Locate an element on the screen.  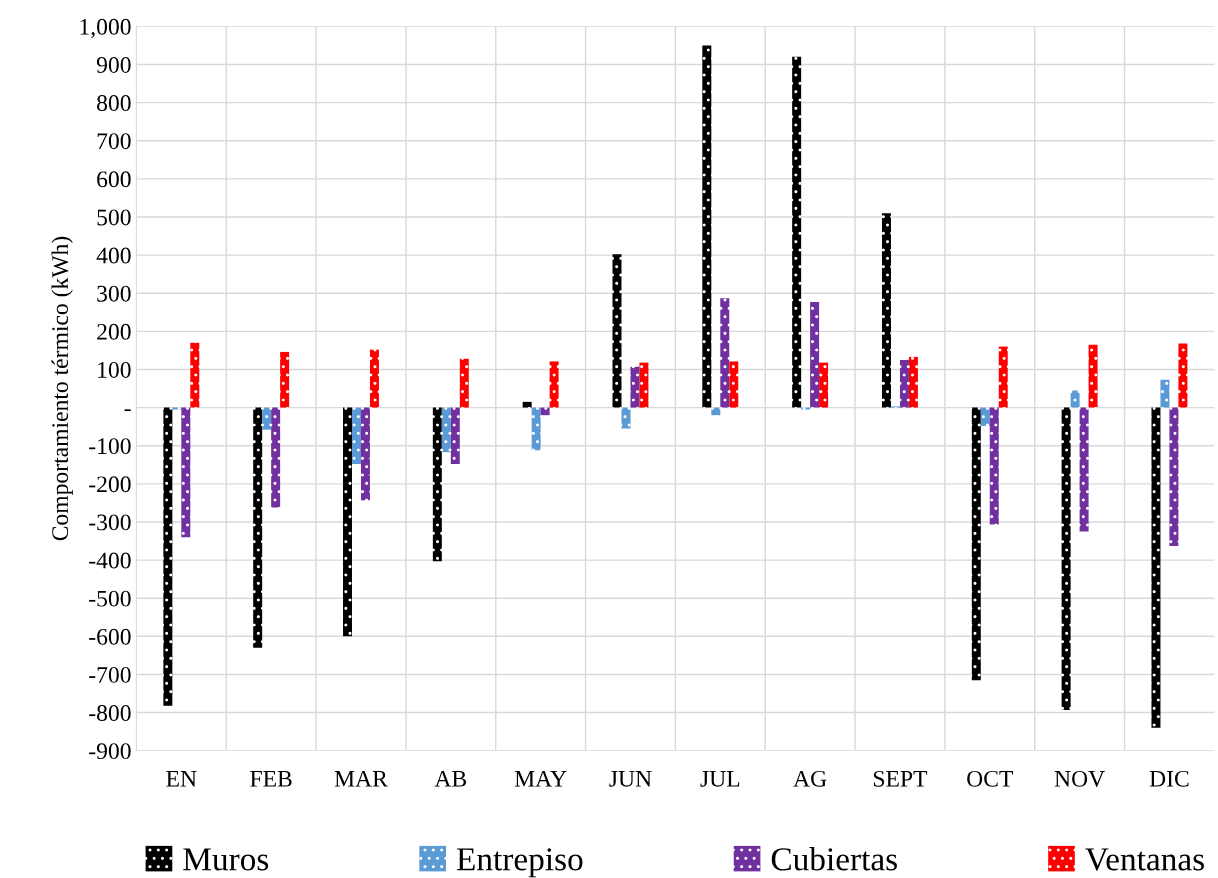
x-tick-label: MAY is located at coordinates (540, 778).